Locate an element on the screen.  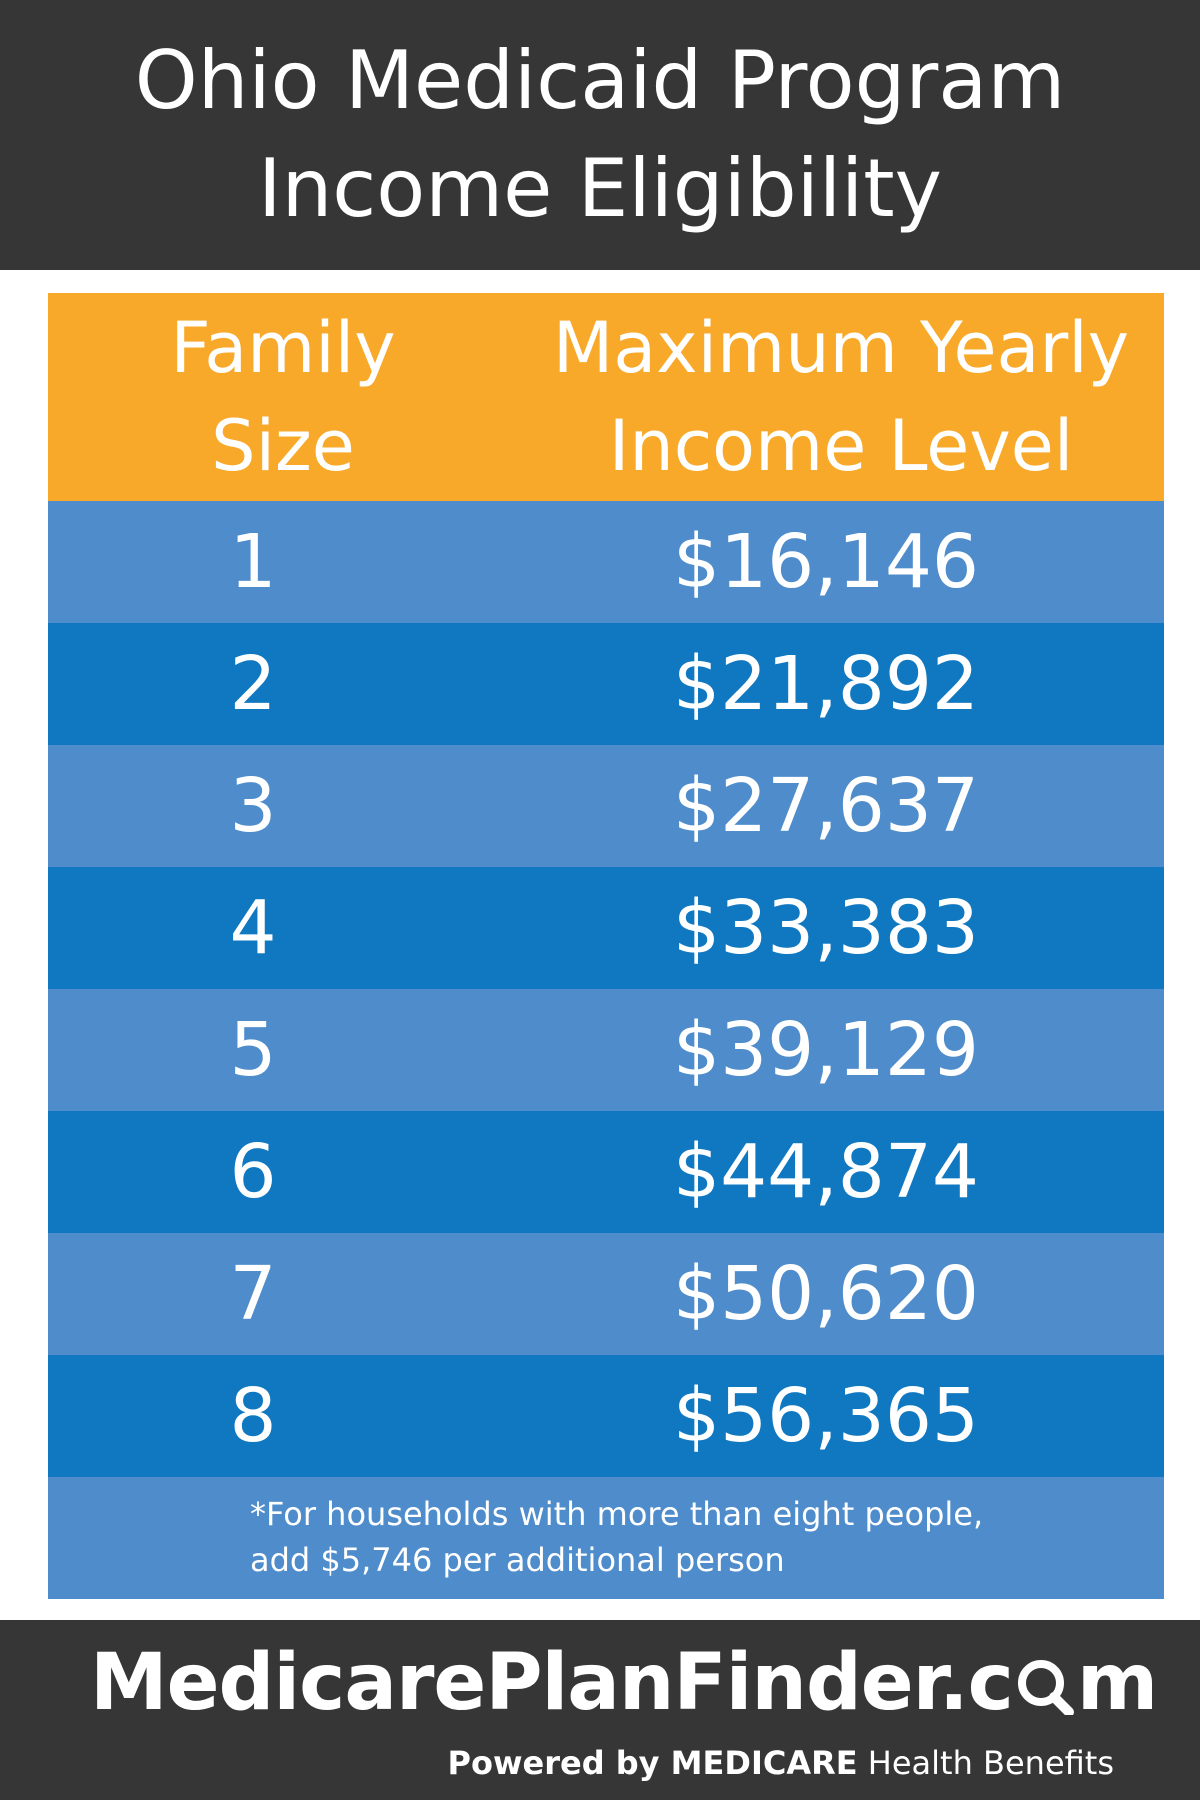
table-row: 6 $44,874 is located at coordinates (606, 1172).